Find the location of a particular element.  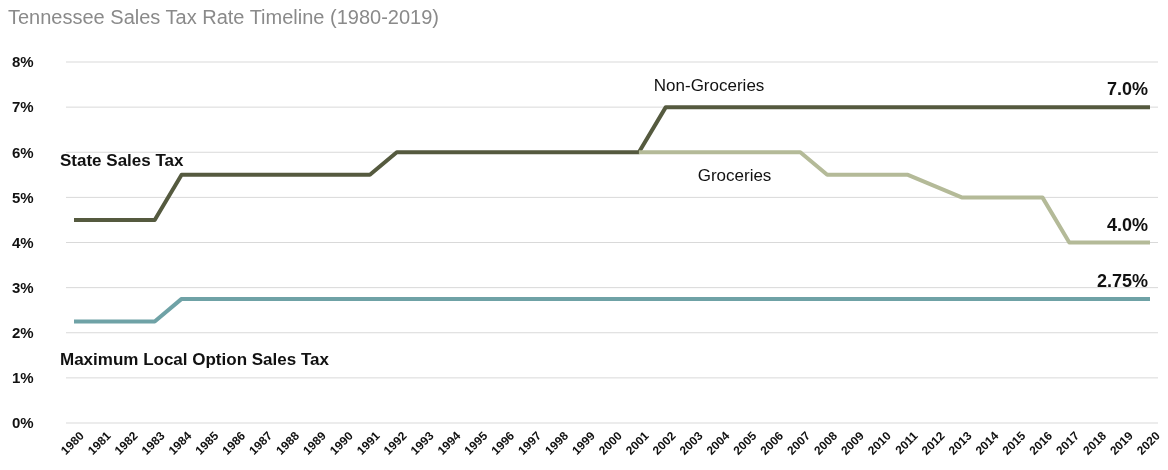

y-tick-label: 7% is located at coordinates (23, 107).